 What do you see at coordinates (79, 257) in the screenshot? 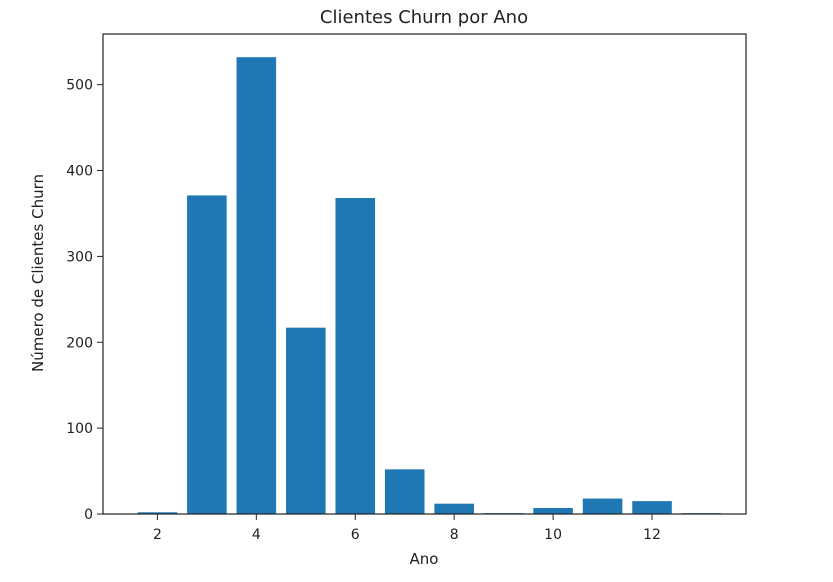
I see `y-tick-label-300: 300` at bounding box center [79, 257].